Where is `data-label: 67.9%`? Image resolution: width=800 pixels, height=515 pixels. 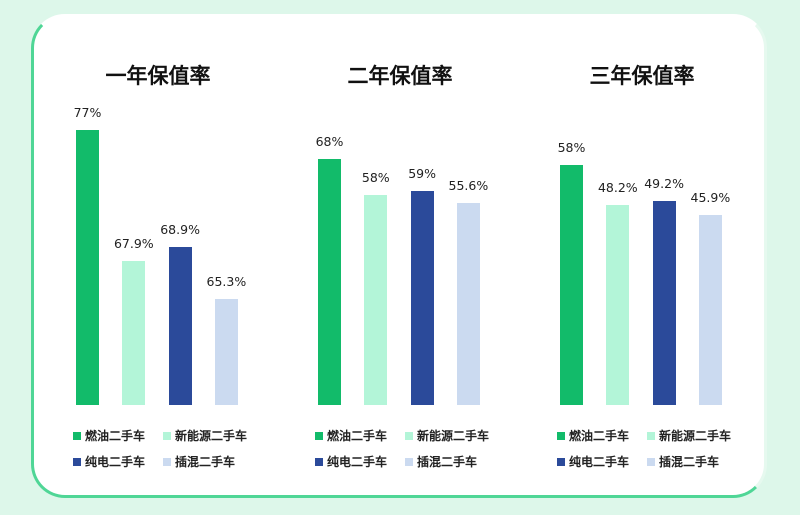 data-label: 67.9% is located at coordinates (133, 244).